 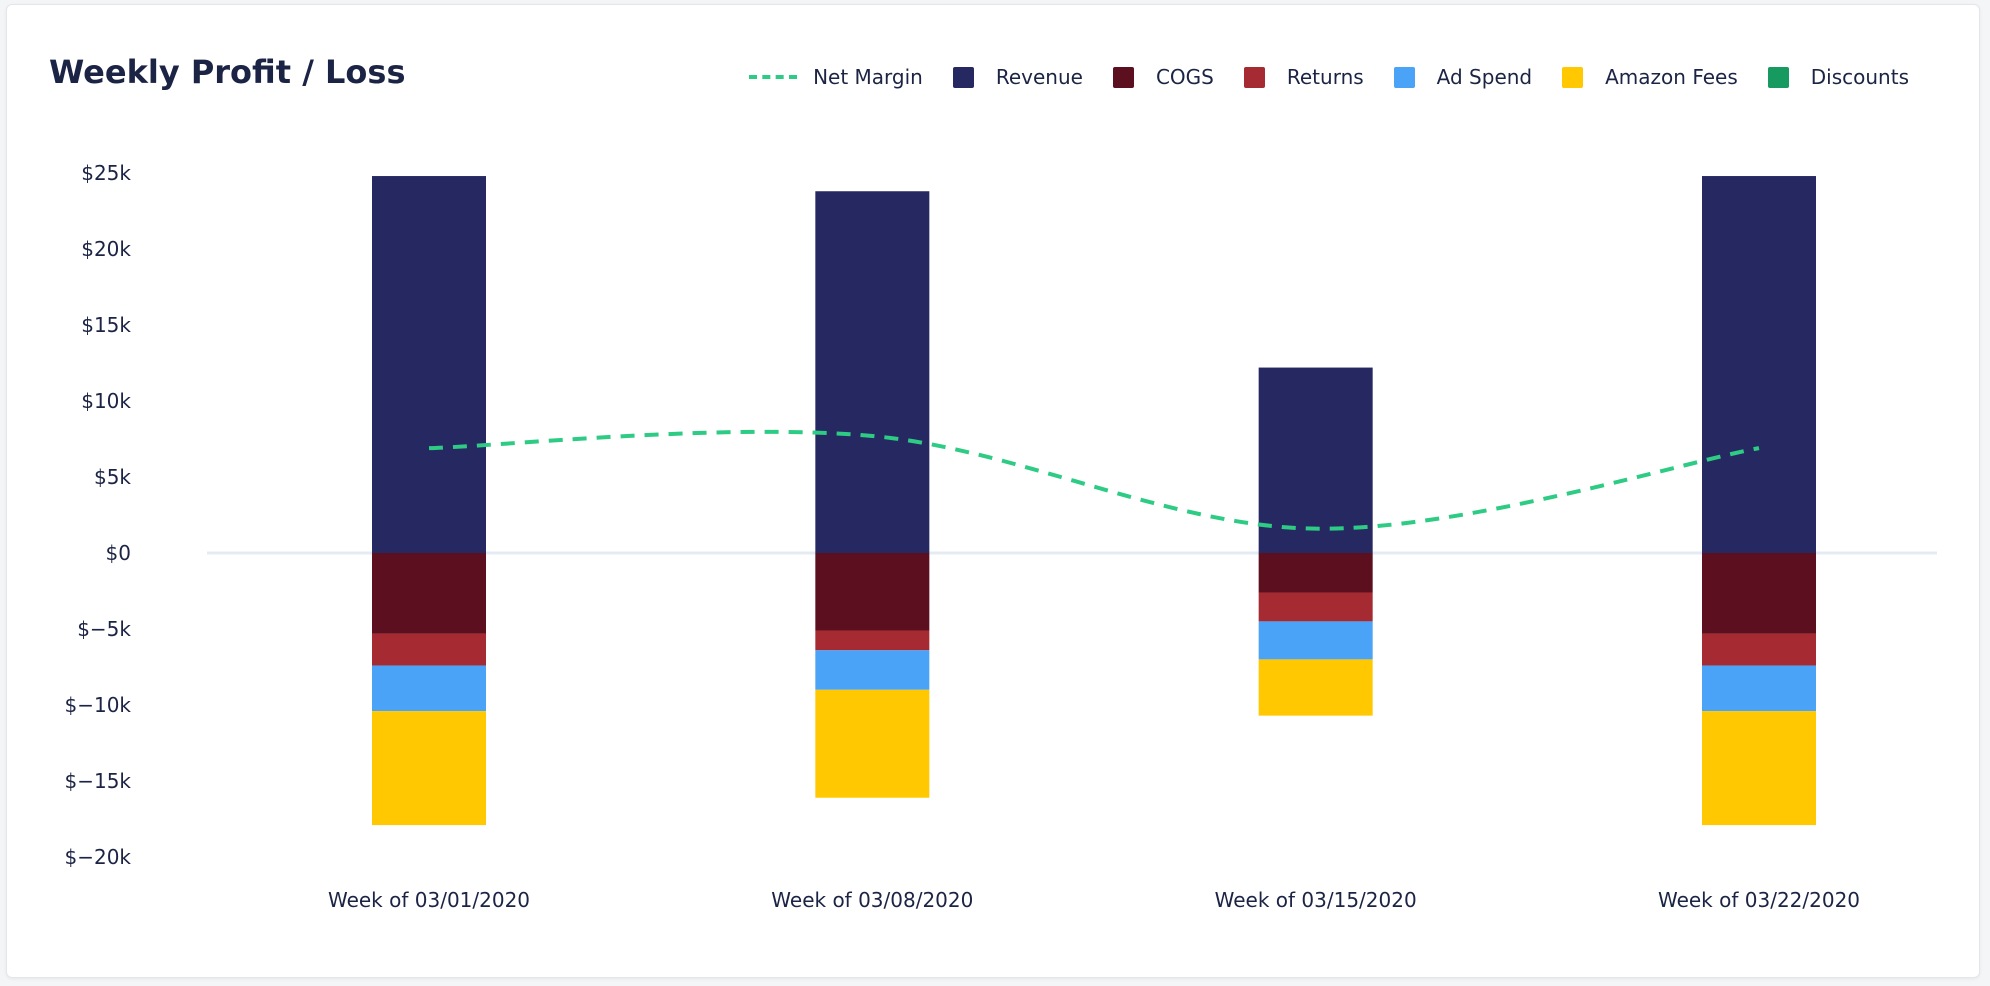 What do you see at coordinates (97, 781) in the screenshot?
I see `y-tick-label: $−15k` at bounding box center [97, 781].